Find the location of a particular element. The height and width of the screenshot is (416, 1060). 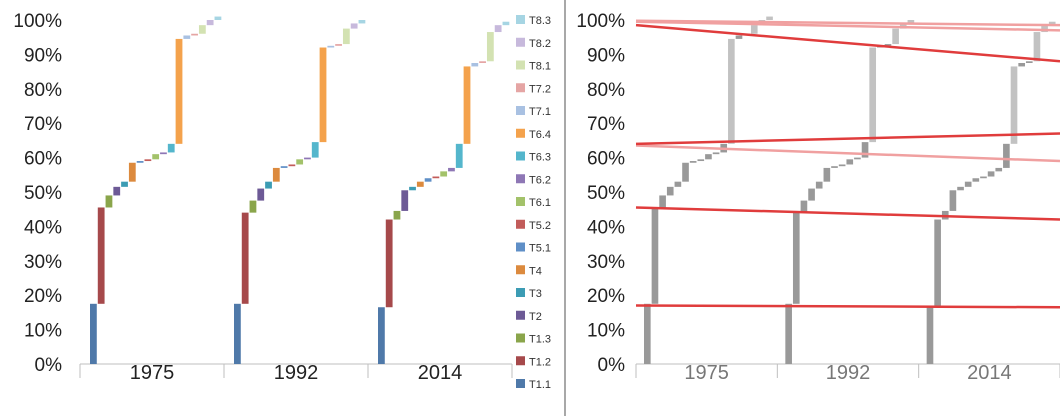

waterfall-bar-t6-2-1992 is located at coordinates (307, 158).